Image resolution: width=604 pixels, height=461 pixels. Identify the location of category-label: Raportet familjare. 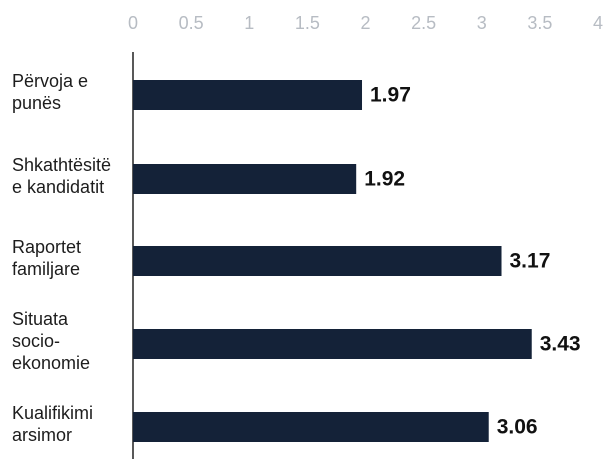
(46, 258).